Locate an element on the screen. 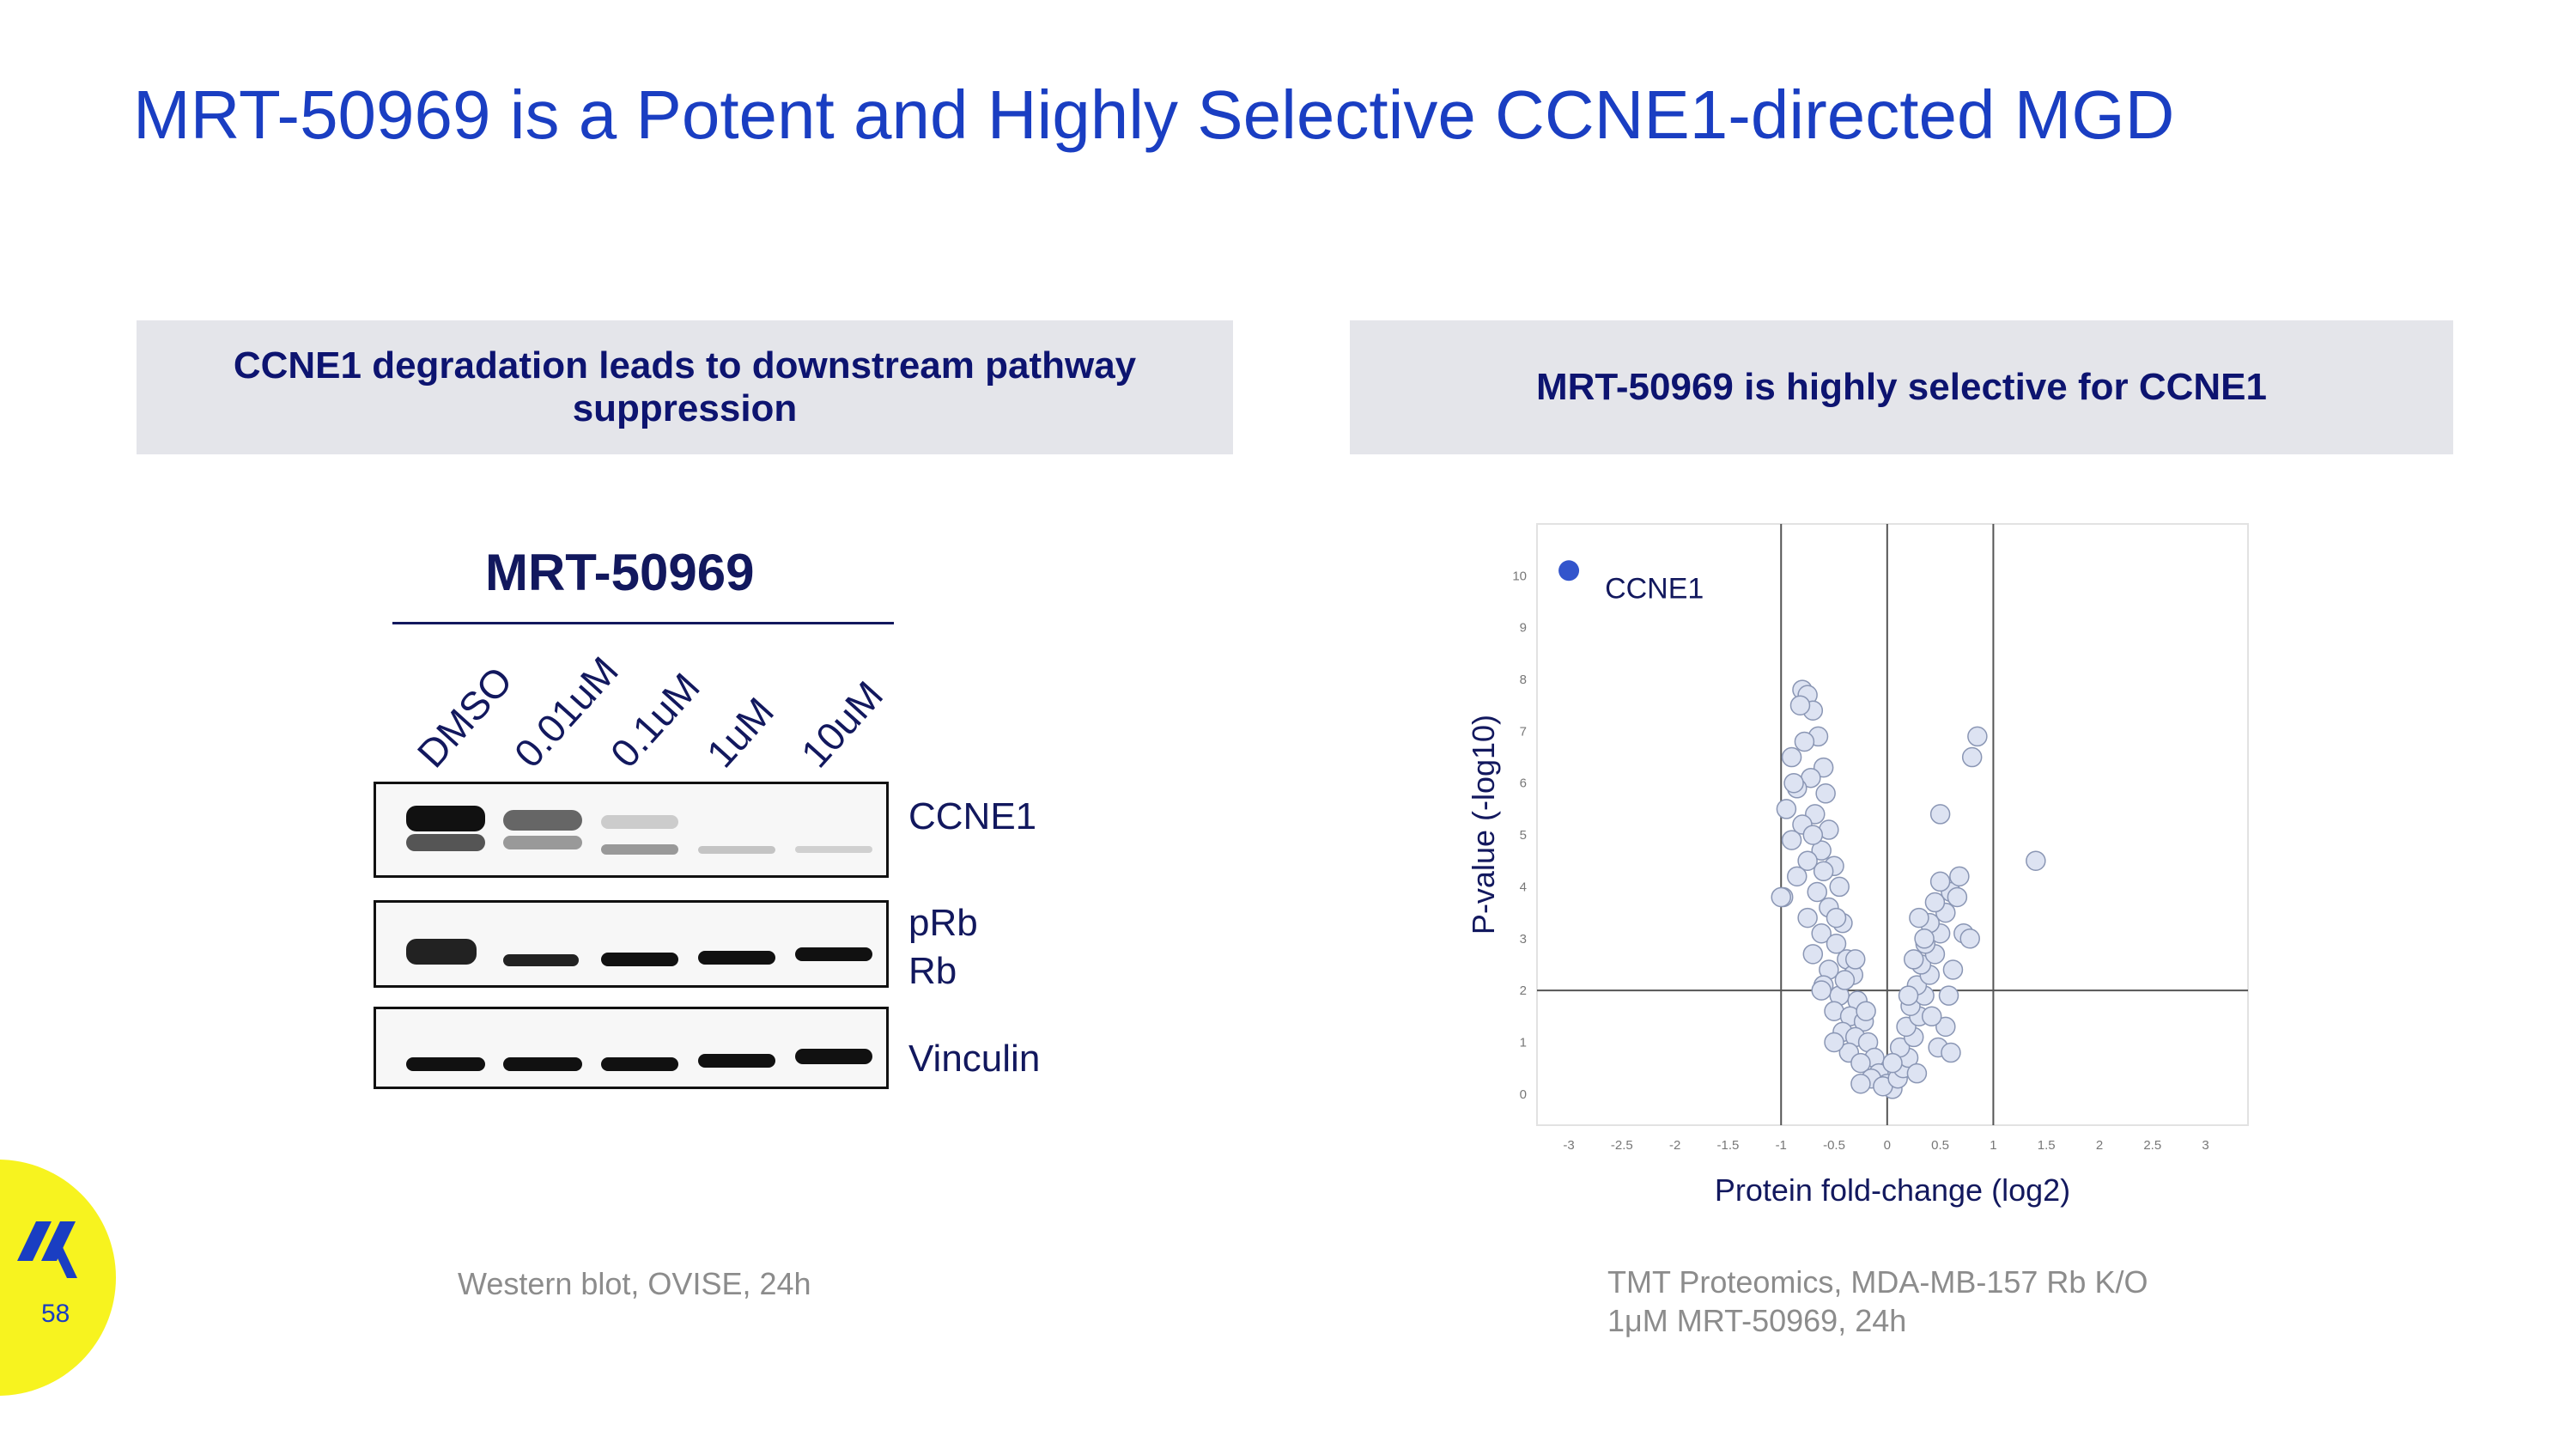  y-tick-label: 7 is located at coordinates (1524, 731).